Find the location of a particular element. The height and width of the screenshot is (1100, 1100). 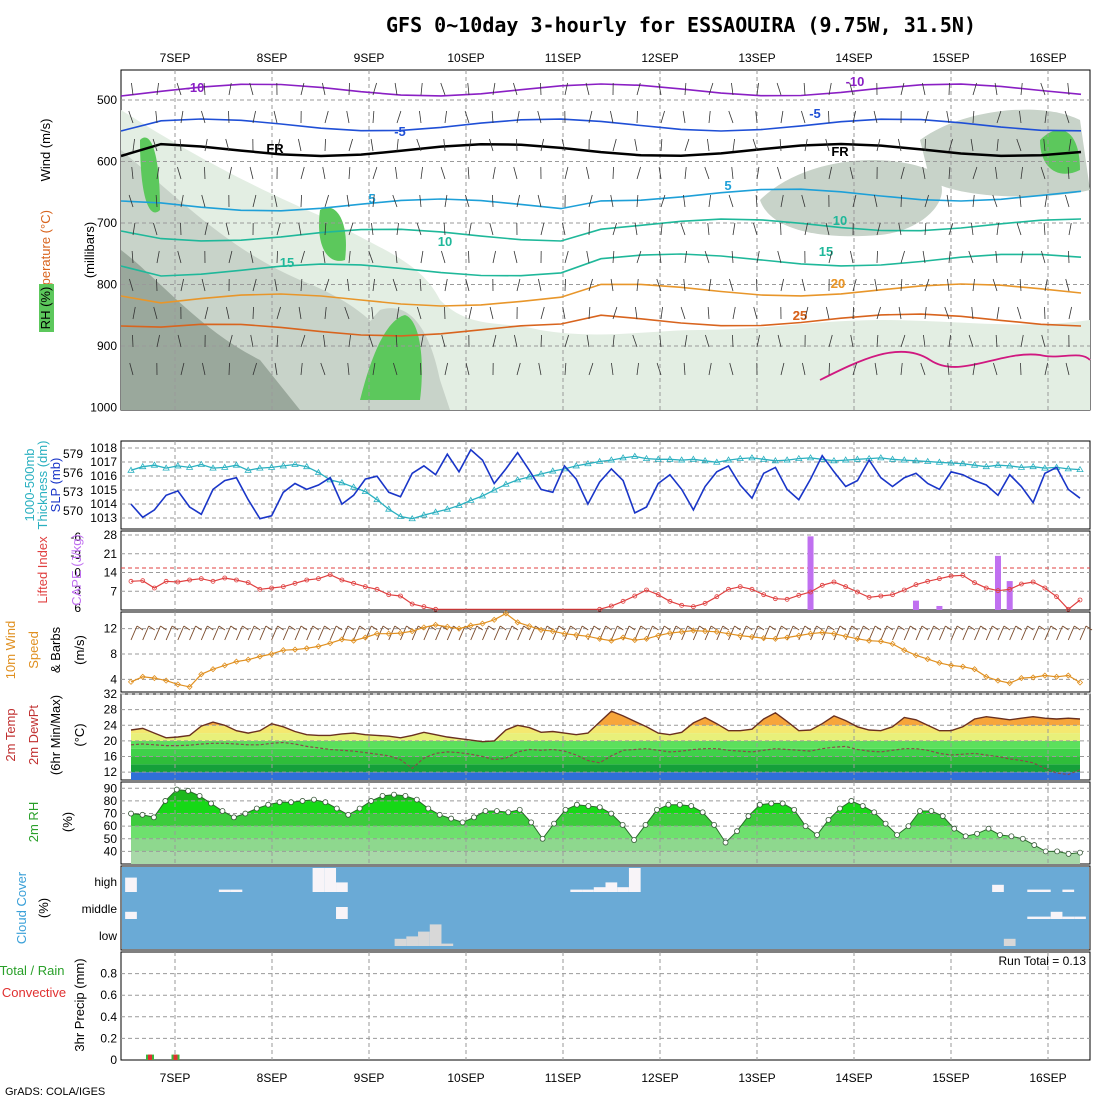

bottom-date-label: 11SEP is located at coordinates (563, 1078).